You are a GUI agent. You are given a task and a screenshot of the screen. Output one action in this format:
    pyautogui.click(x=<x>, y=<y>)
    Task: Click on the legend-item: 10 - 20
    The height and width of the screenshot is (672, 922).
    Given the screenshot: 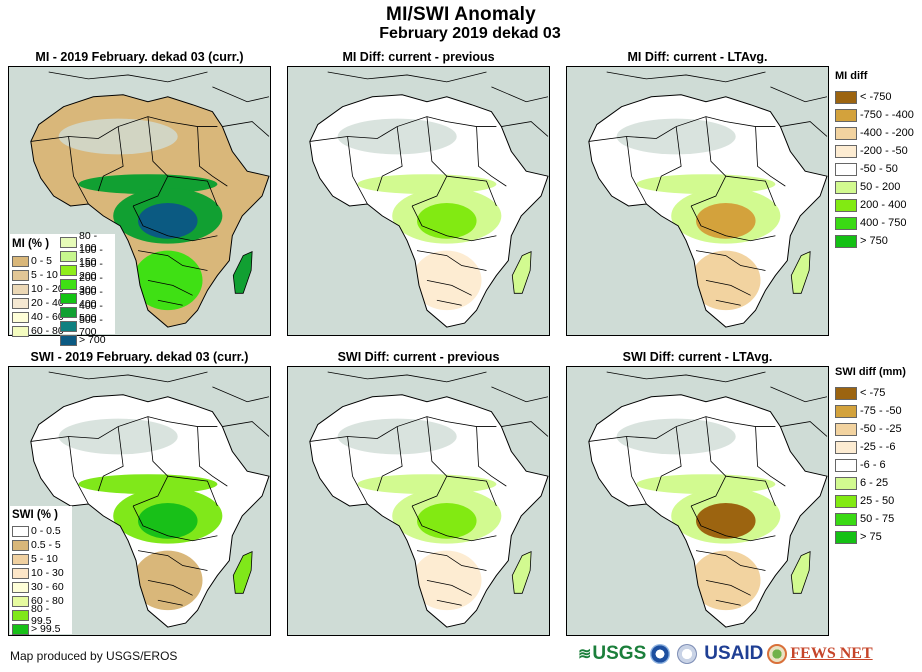 What is the action you would take?
    pyautogui.click(x=38, y=289)
    